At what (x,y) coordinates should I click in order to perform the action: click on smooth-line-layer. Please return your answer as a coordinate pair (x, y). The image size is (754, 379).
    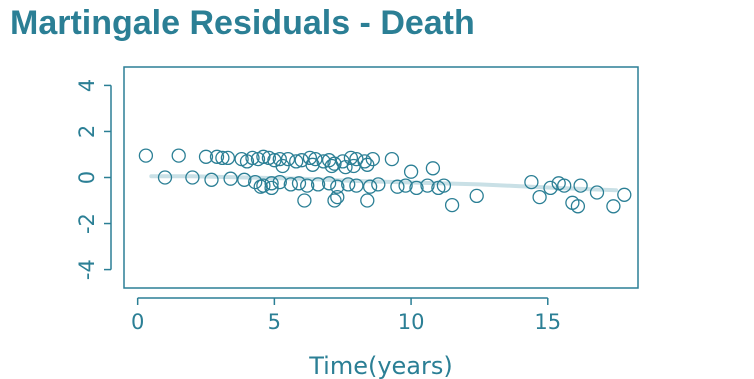
    Looking at the image, I should click on (384, 183).